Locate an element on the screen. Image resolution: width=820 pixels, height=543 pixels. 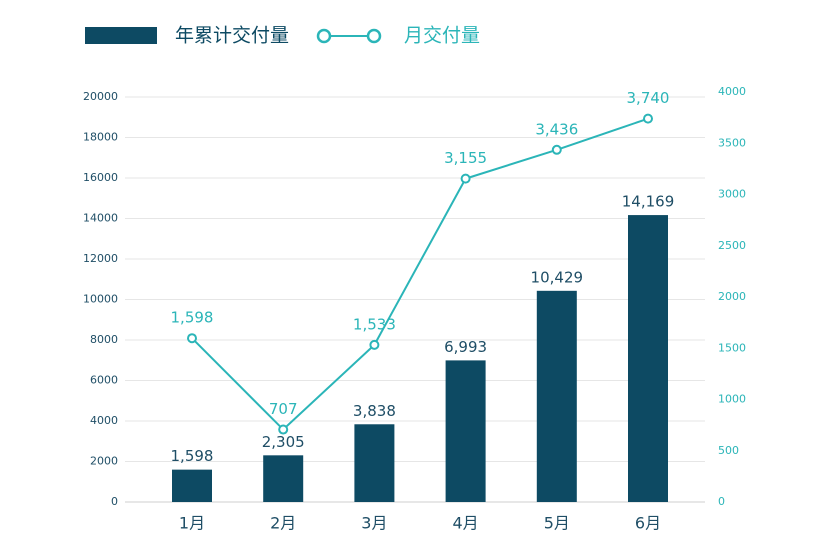
line-value-label: 3,436 is located at coordinates (556, 129).